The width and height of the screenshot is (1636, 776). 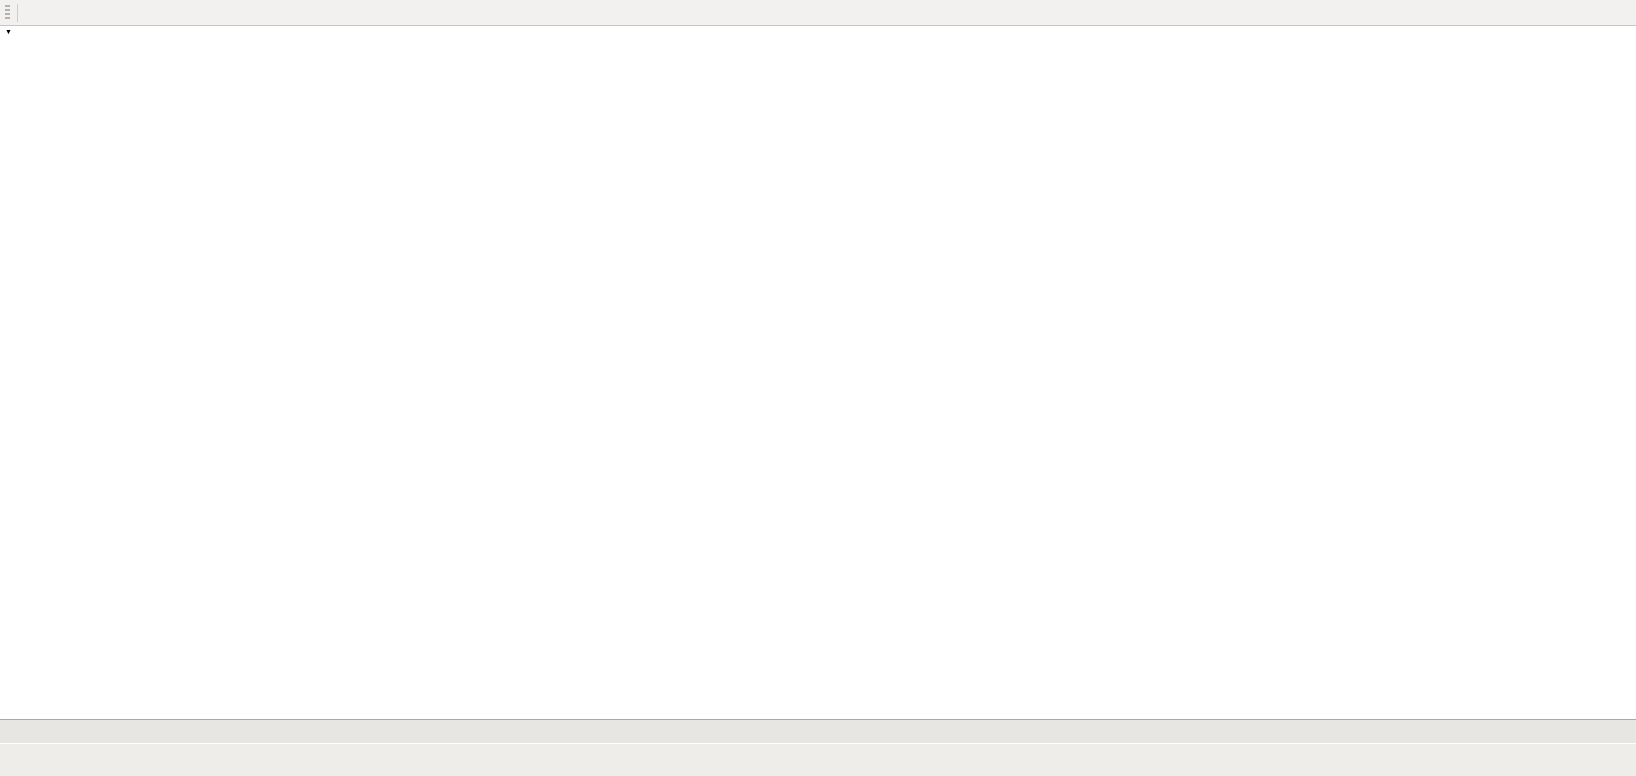 What do you see at coordinates (17, 12) in the screenshot?
I see `toolbar-separator` at bounding box center [17, 12].